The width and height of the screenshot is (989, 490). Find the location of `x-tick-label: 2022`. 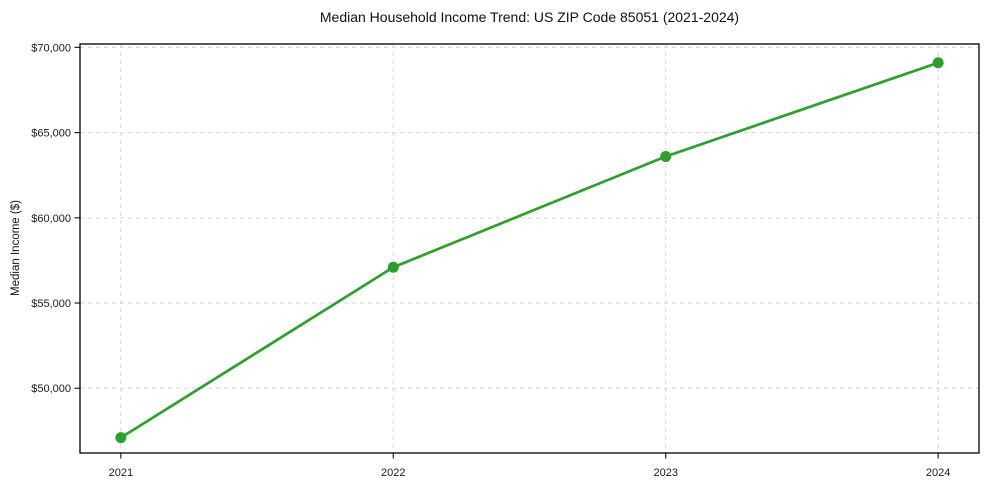

x-tick-label: 2022 is located at coordinates (393, 473).